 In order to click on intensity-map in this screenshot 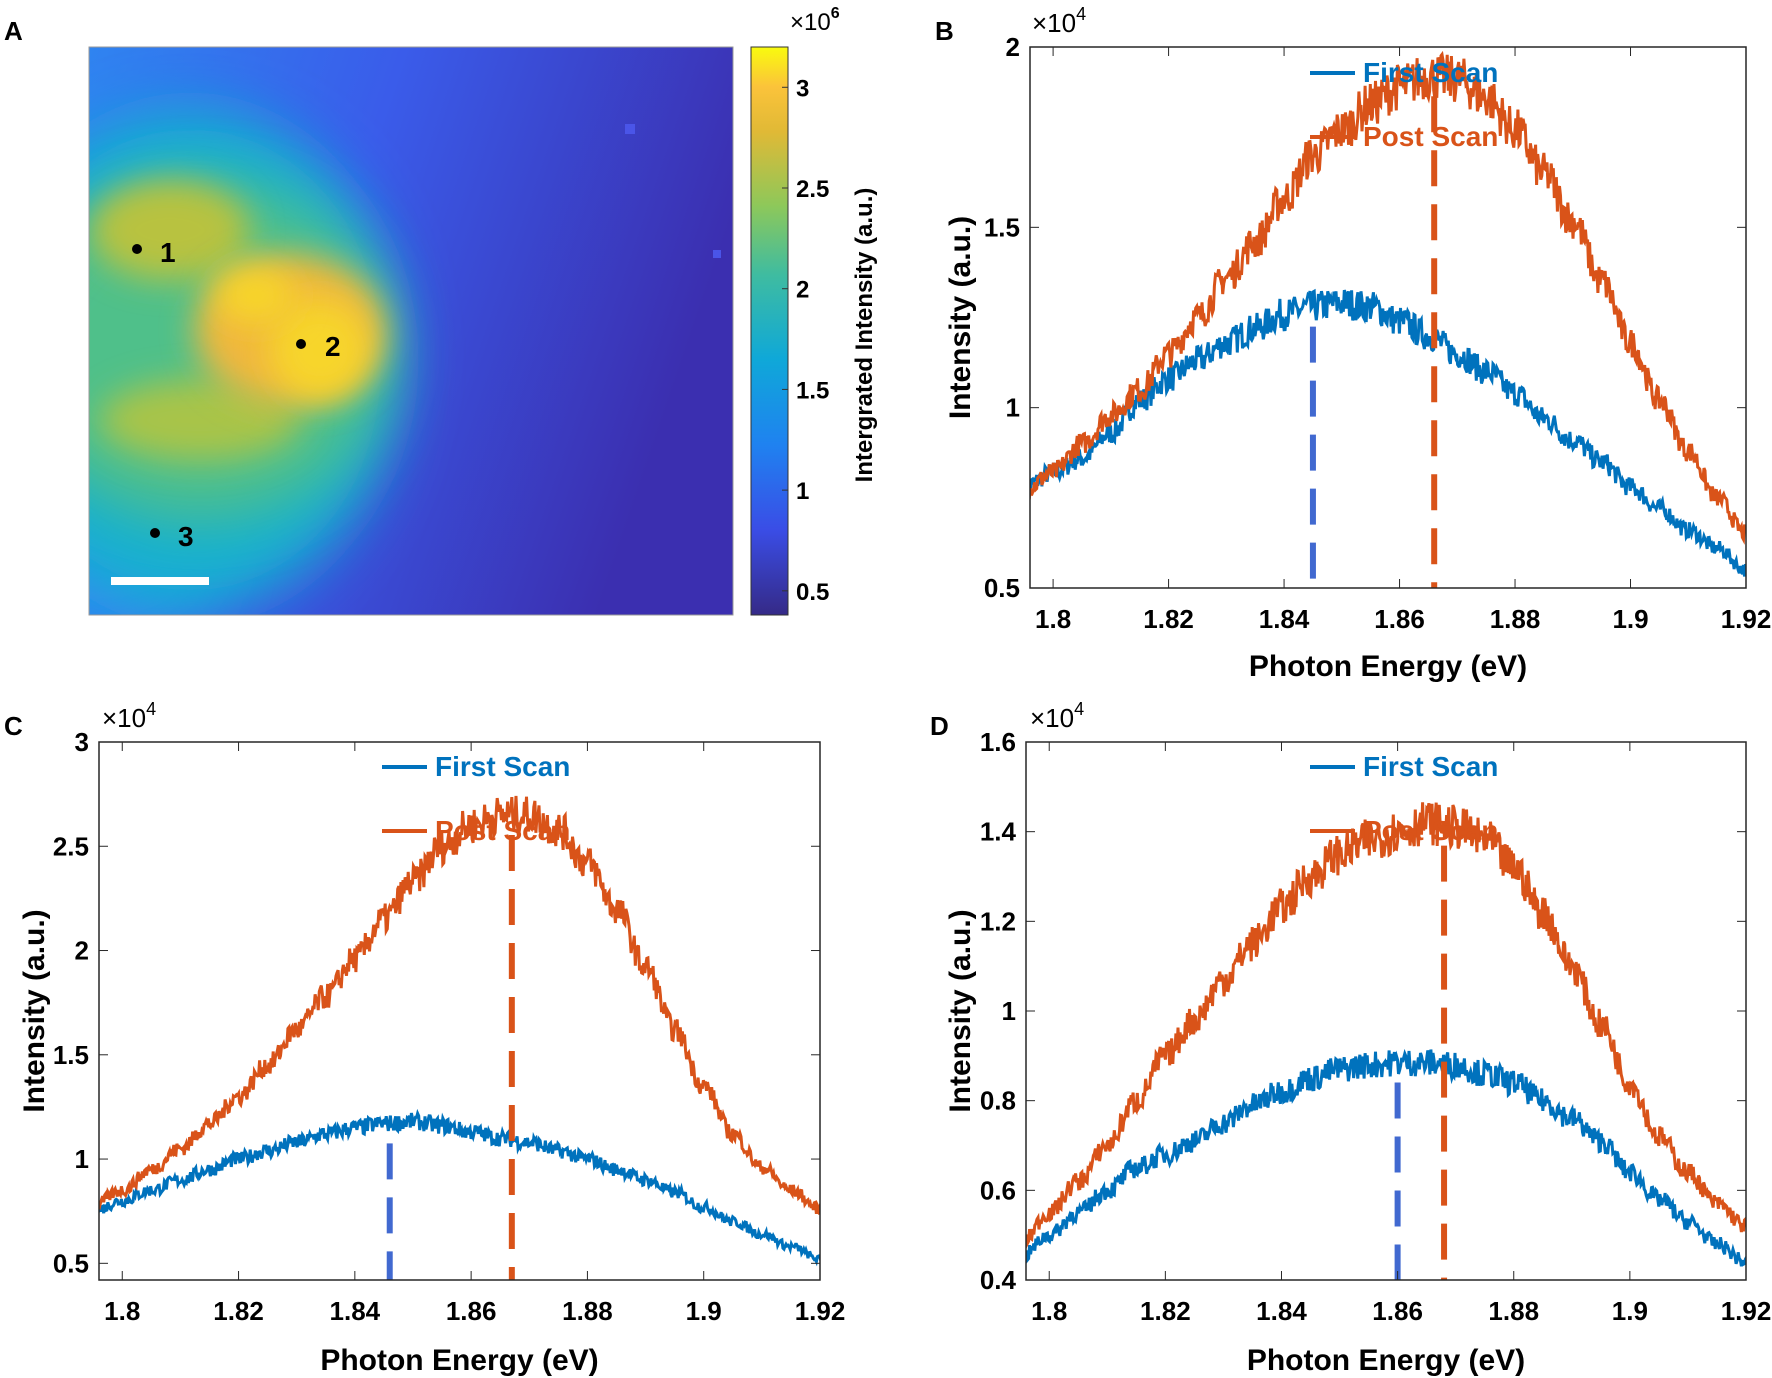, I will do `click(411, 331)`.